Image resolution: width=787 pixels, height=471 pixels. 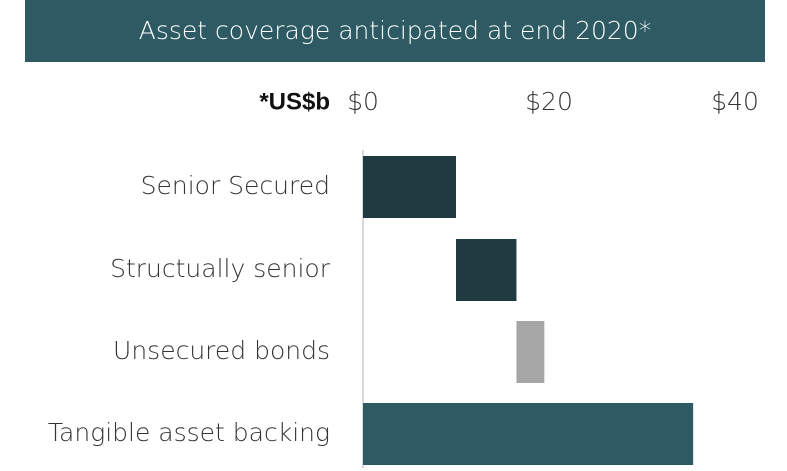 What do you see at coordinates (221, 350) in the screenshot?
I see `category-label: Unsecured bonds` at bounding box center [221, 350].